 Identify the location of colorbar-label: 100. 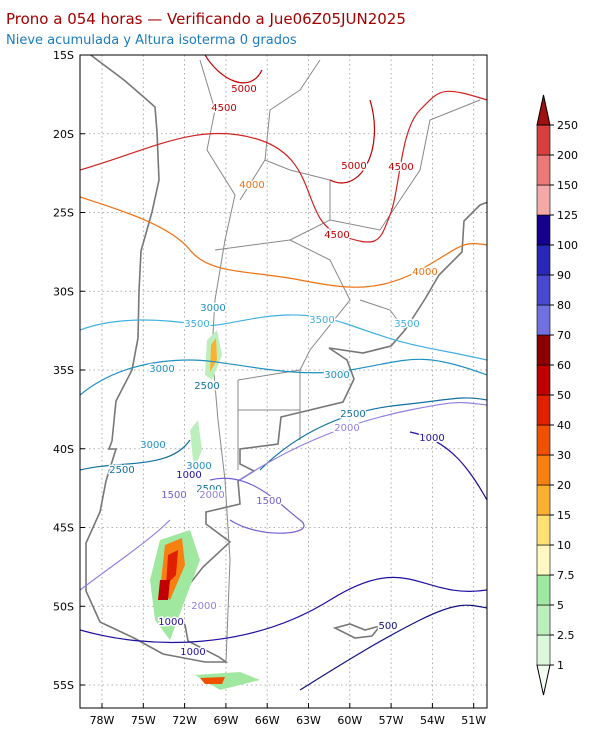
(567, 245).